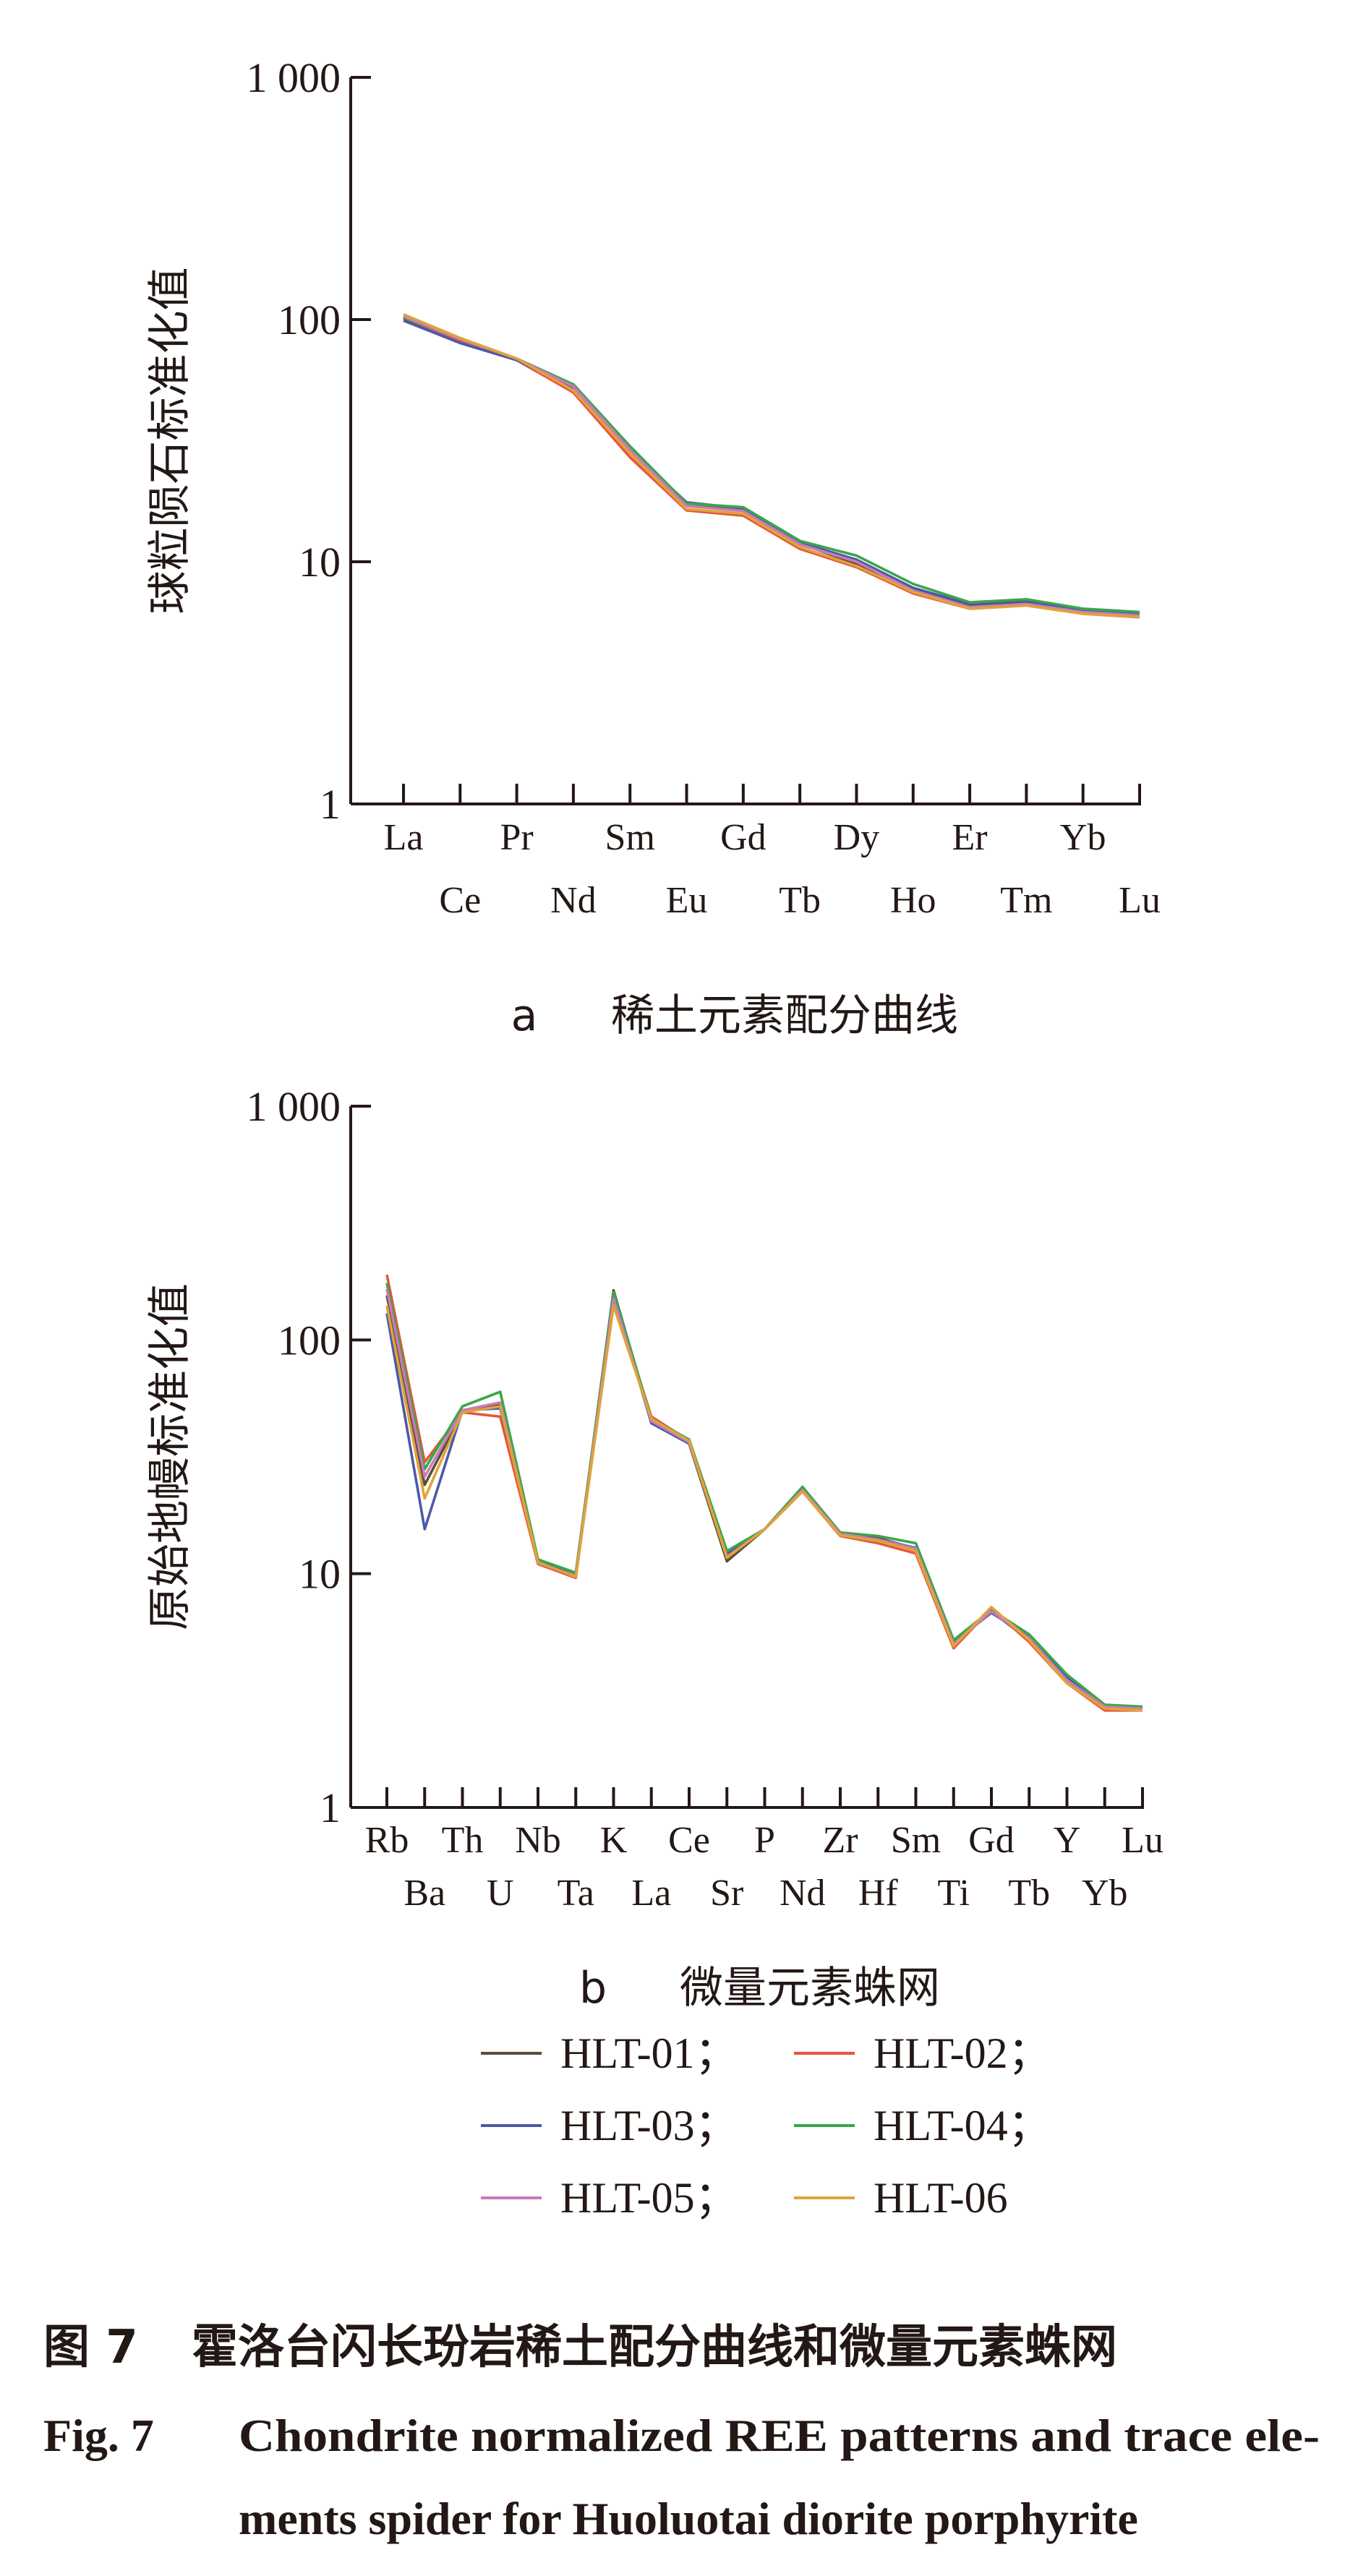 This screenshot has width=1358, height=2576. What do you see at coordinates (1067, 1841) in the screenshot?
I see `x-tick-label-Y: Y` at bounding box center [1067, 1841].